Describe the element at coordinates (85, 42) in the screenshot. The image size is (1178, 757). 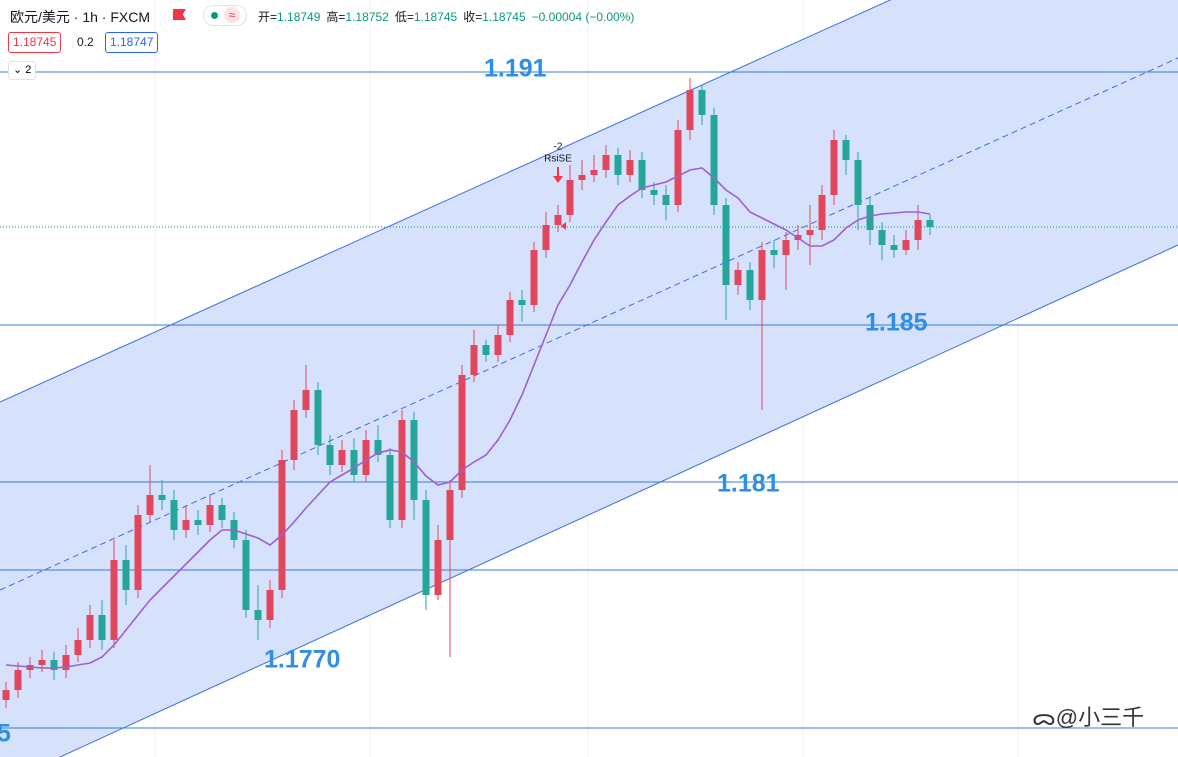
I see `spread: 0.2` at that location.